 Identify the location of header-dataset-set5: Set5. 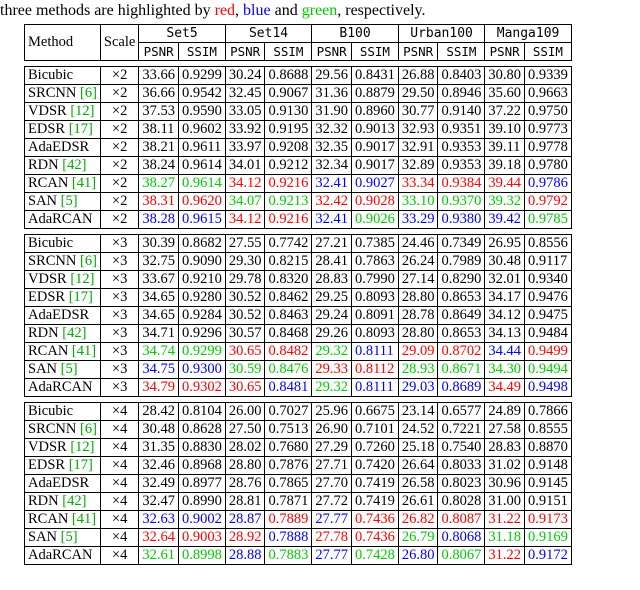
(182, 33).